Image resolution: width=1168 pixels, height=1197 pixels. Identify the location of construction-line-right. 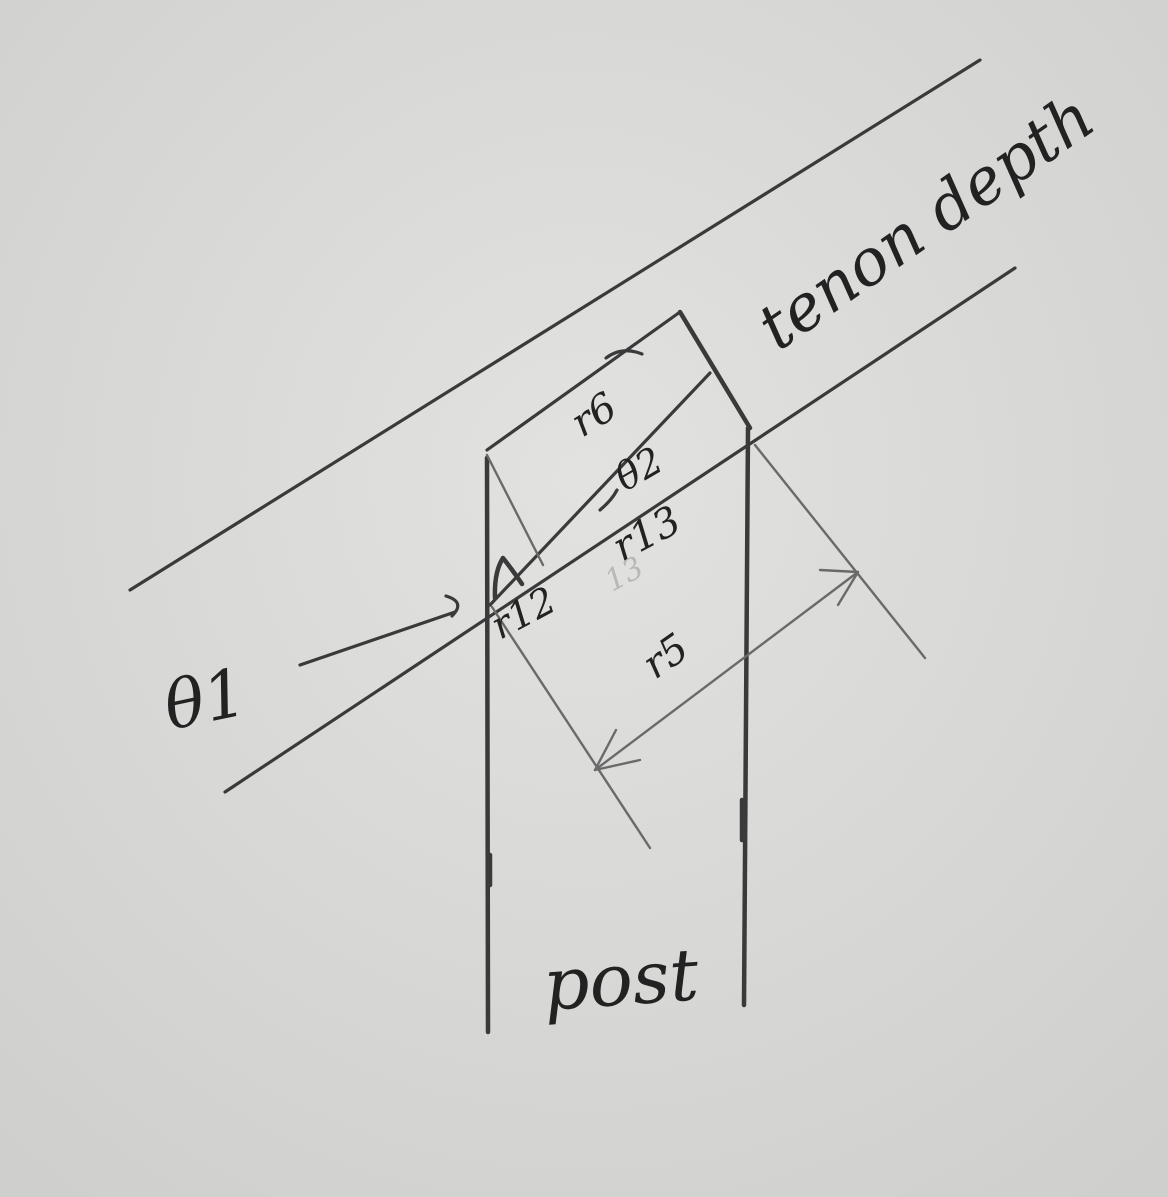
(840, 551).